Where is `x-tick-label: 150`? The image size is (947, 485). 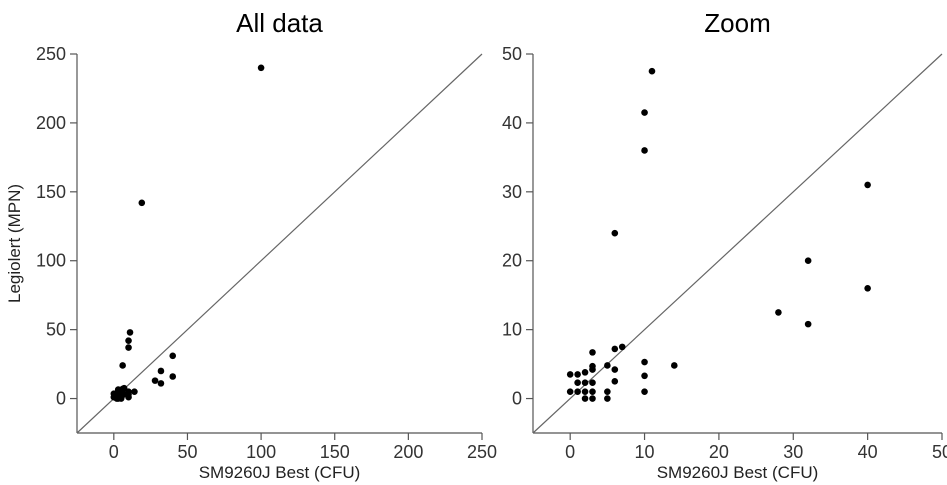
x-tick-label: 150 is located at coordinates (335, 452).